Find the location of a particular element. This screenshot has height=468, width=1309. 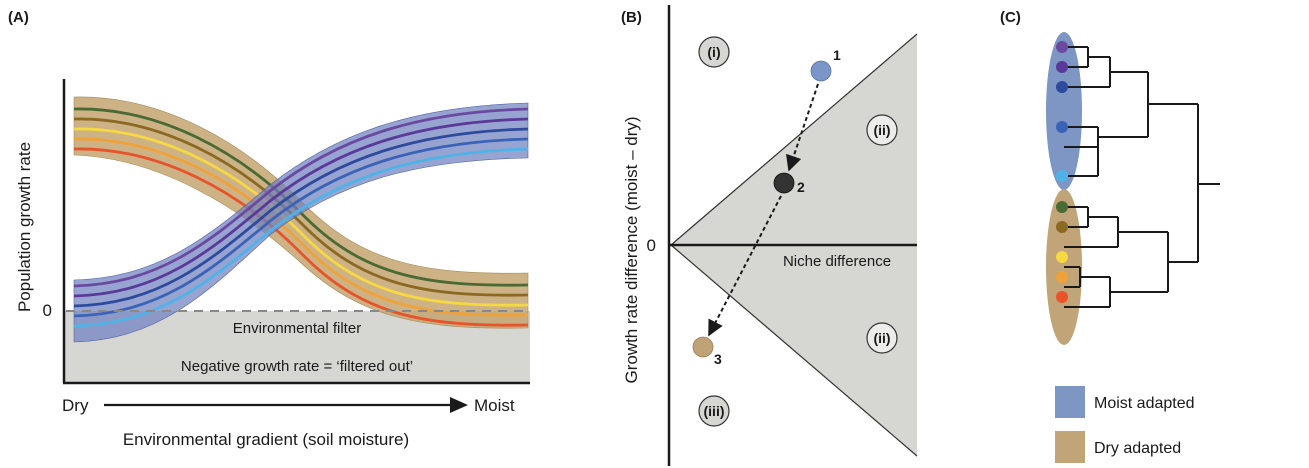

legend-moist-label: Moist adapted is located at coordinates (1144, 403).